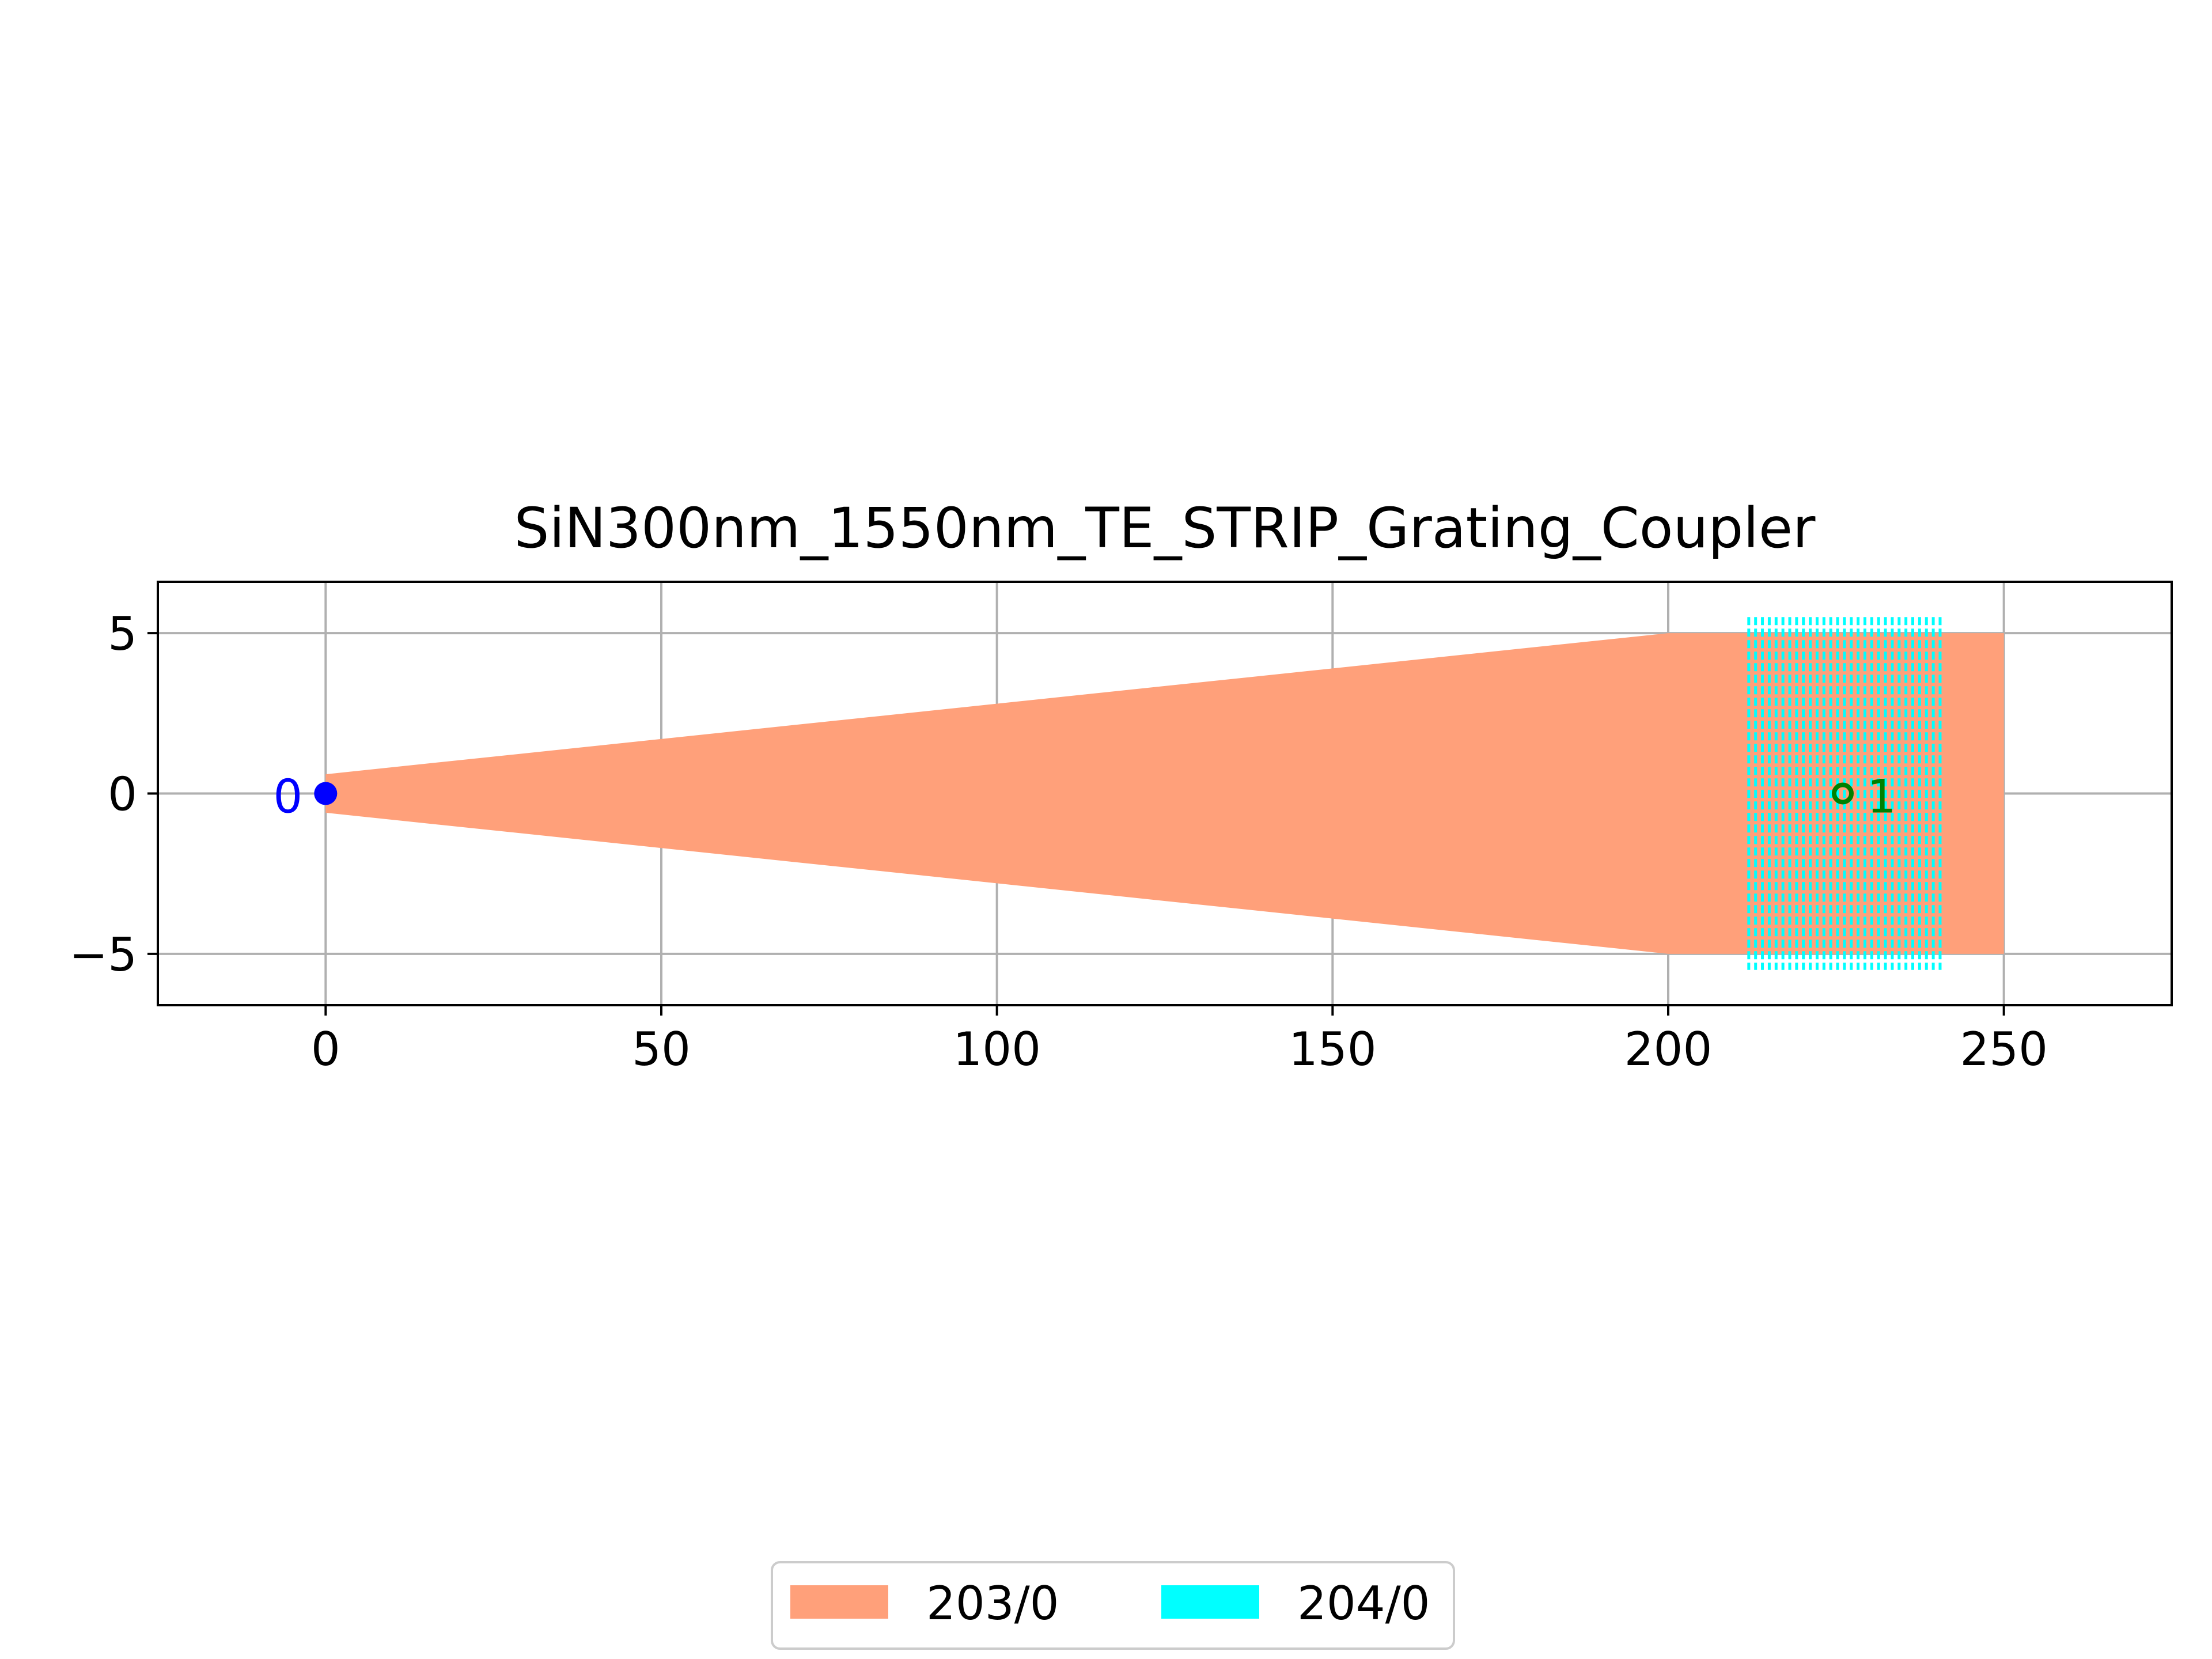 The image size is (2212, 1659). What do you see at coordinates (992, 1603) in the screenshot?
I see `legend-label-0: 203/0` at bounding box center [992, 1603].